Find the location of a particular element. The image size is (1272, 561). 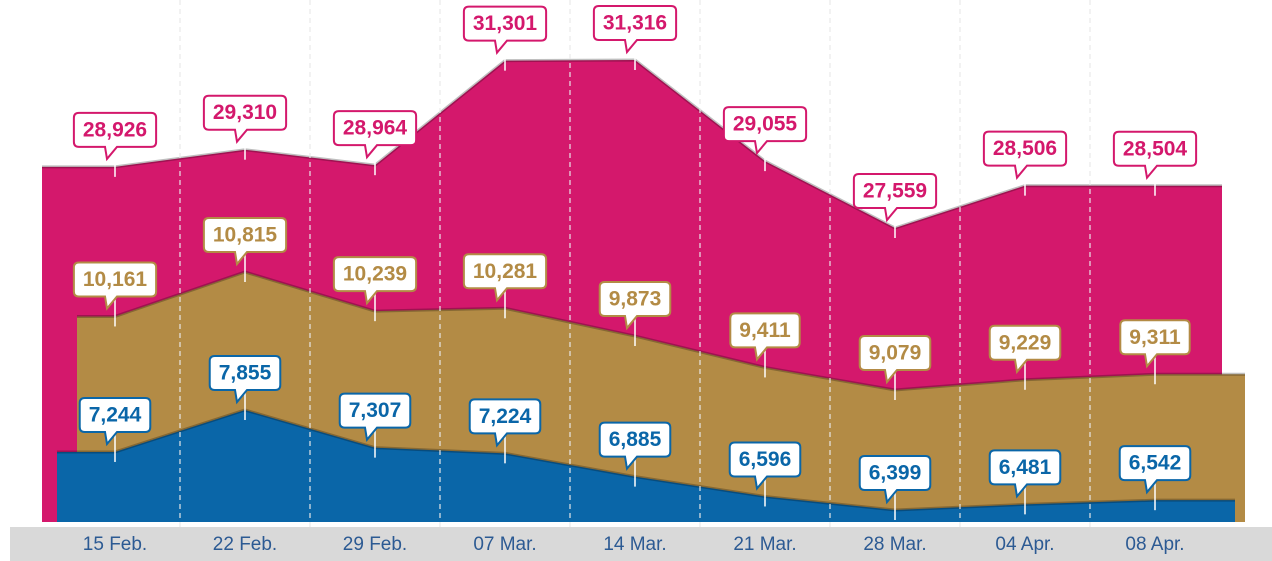

data-label: 9,079 is located at coordinates (895, 367).